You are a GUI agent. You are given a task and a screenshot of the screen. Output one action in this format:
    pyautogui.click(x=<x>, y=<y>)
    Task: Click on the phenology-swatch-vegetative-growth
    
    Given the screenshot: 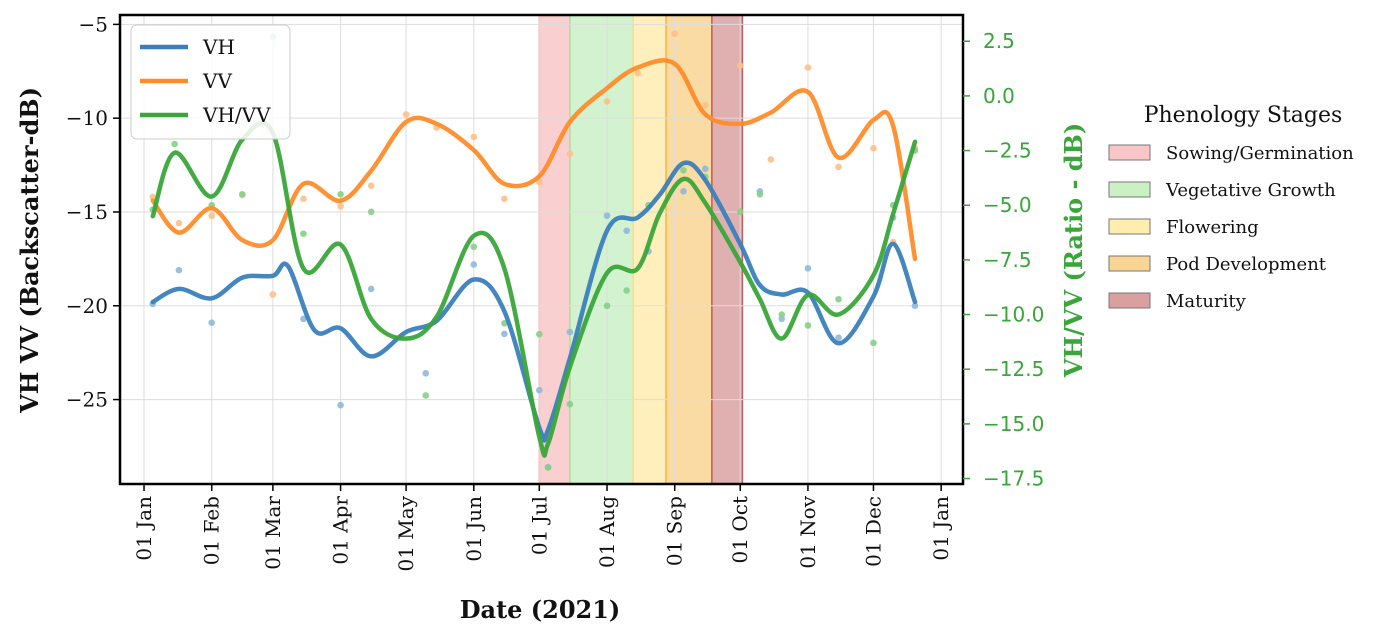 What is the action you would take?
    pyautogui.click(x=1129, y=189)
    